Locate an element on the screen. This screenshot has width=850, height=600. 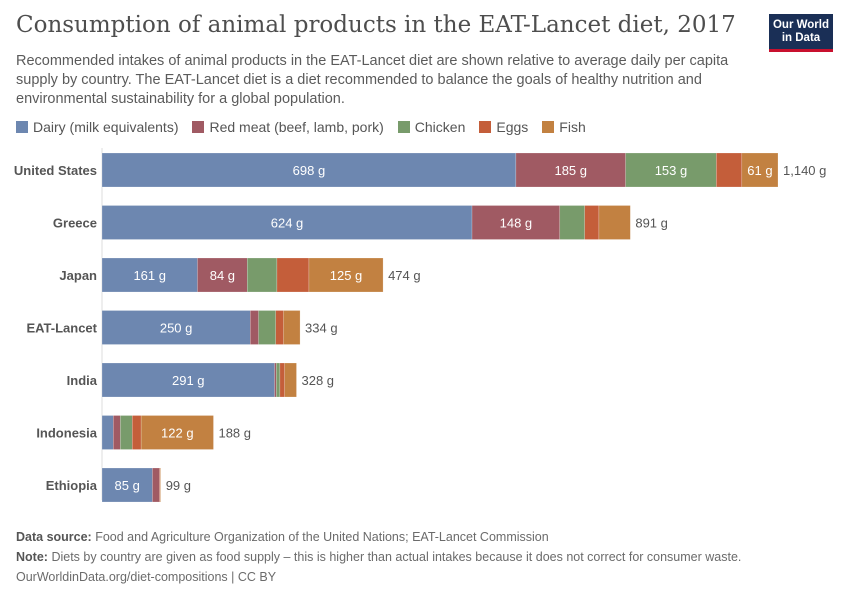
data-label: 250 g is located at coordinates (176, 328).